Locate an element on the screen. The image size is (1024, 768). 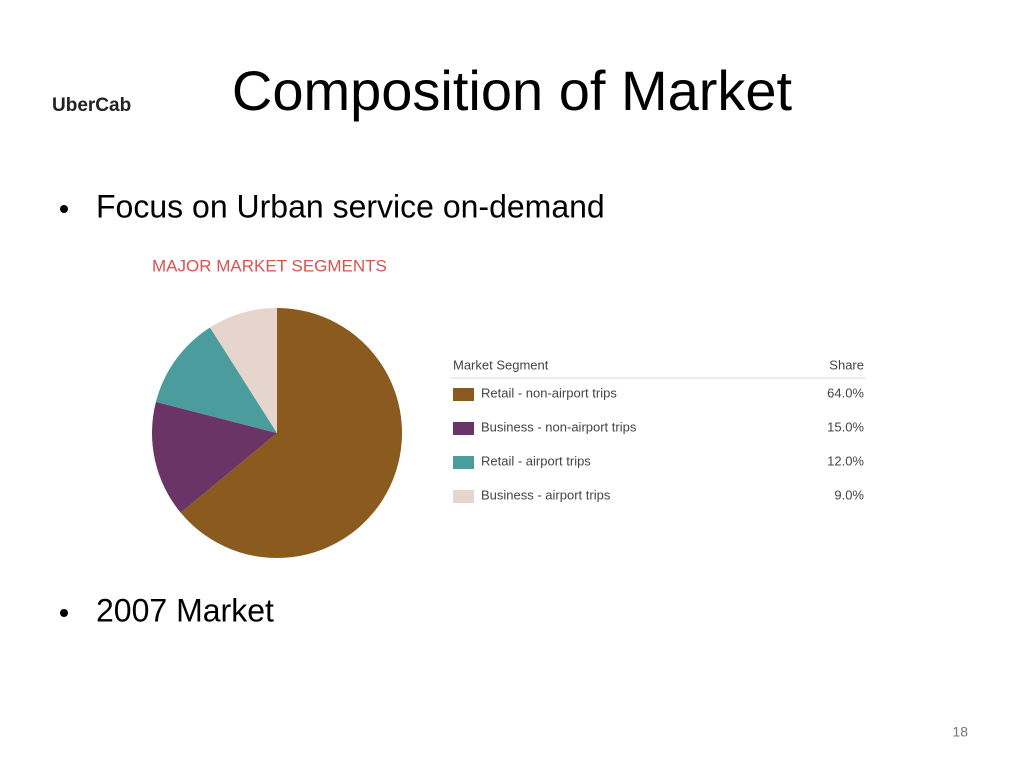
legend-value: 15.0% is located at coordinates (845, 426).